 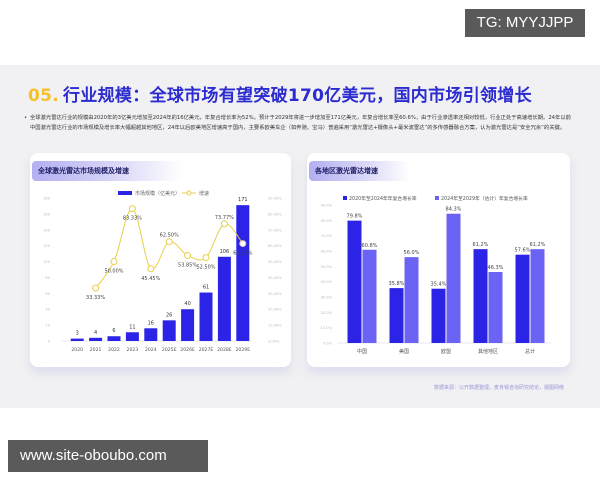 What do you see at coordinates (327, 313) in the screenshot?
I see `svg-text: 20.0%` at bounding box center [327, 313].